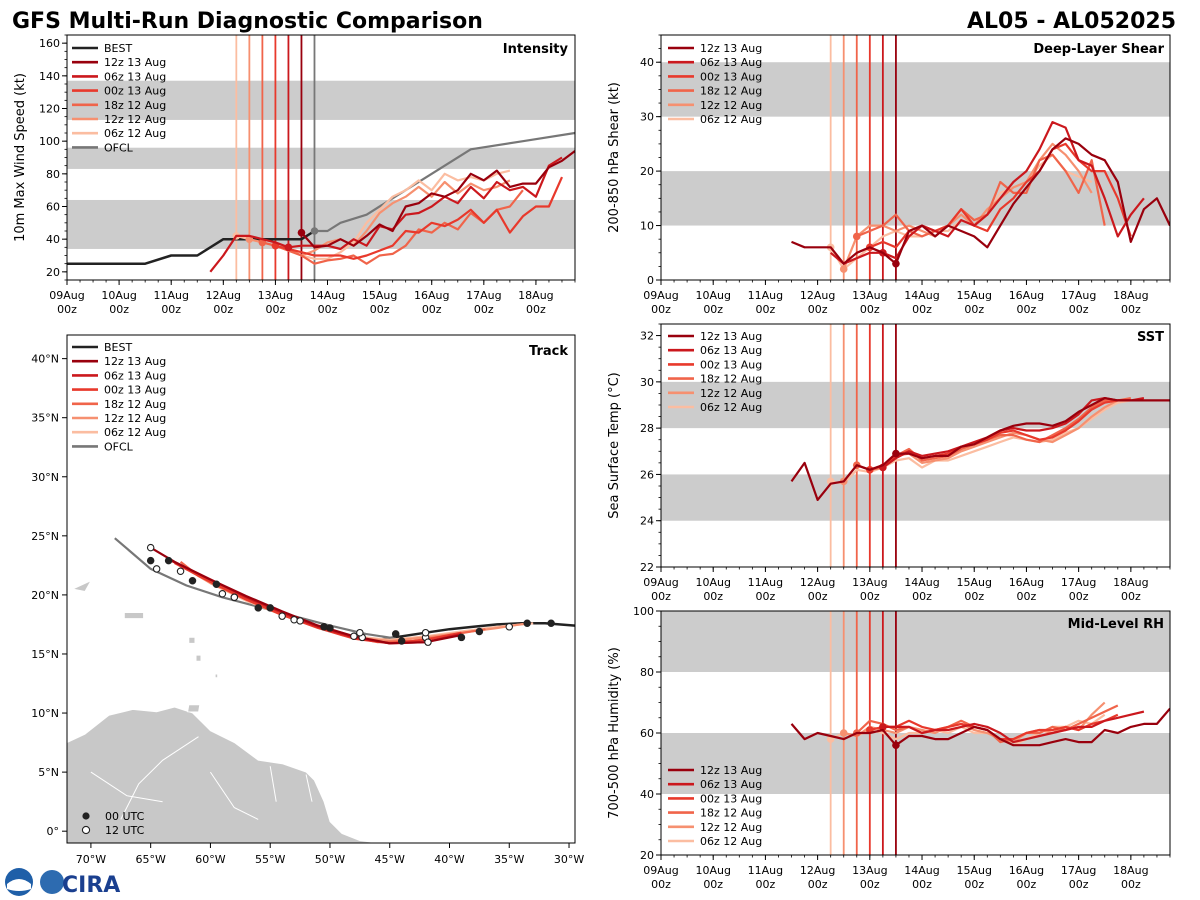 Image resolution: width=1200 pixels, height=900 pixels. Describe the element at coordinates (135, 361) in the screenshot. I see `track-legend-label: 12z 13 Aug` at that location.